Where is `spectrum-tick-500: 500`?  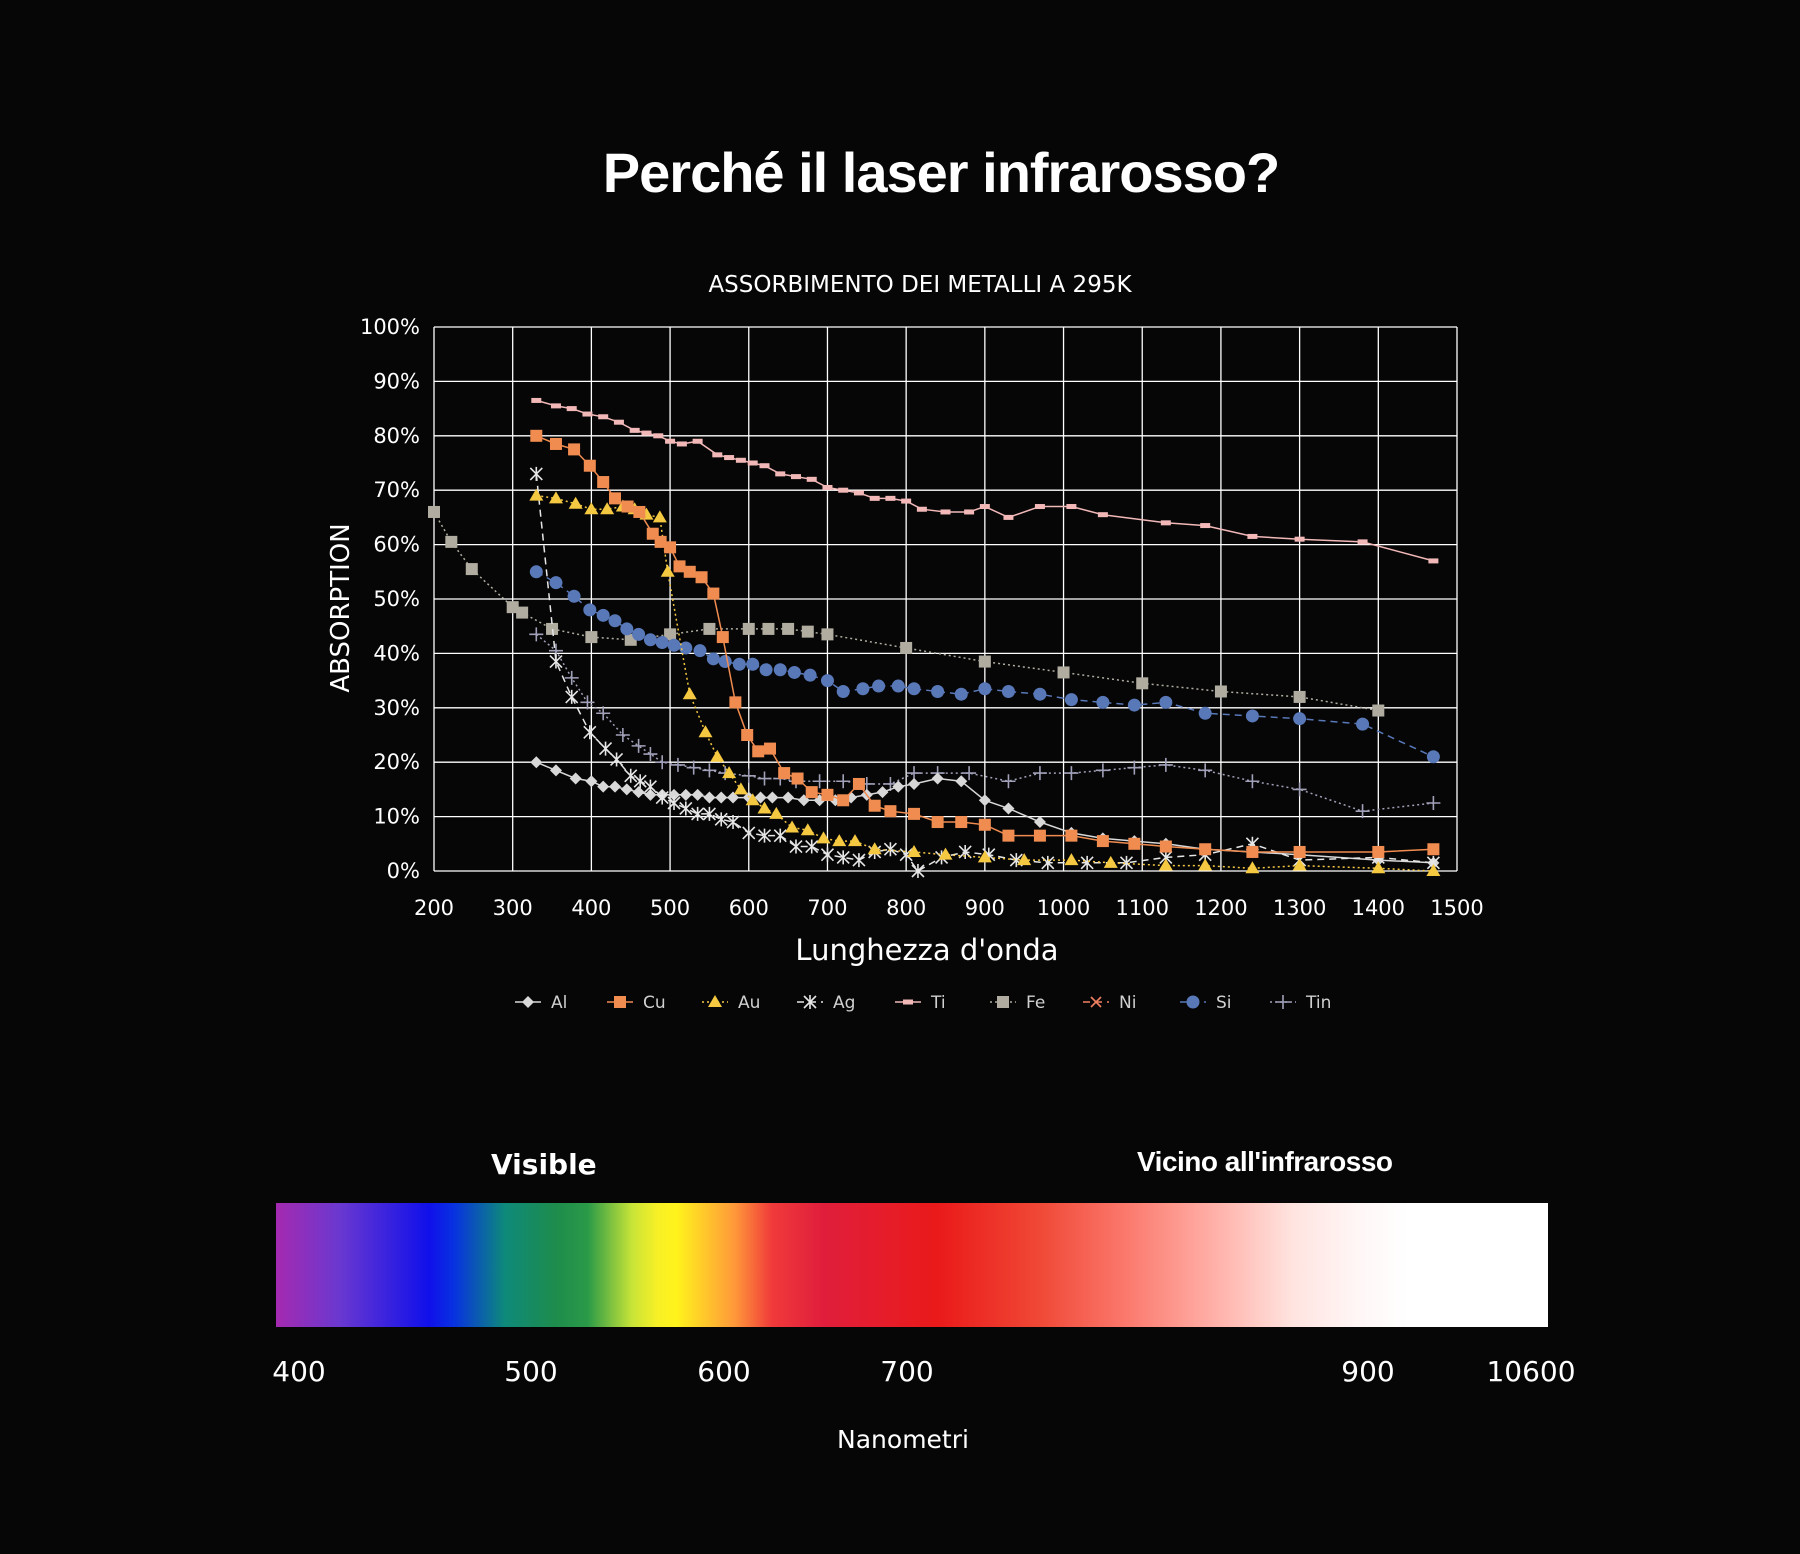
spectrum-tick-500: 500 is located at coordinates (531, 1371).